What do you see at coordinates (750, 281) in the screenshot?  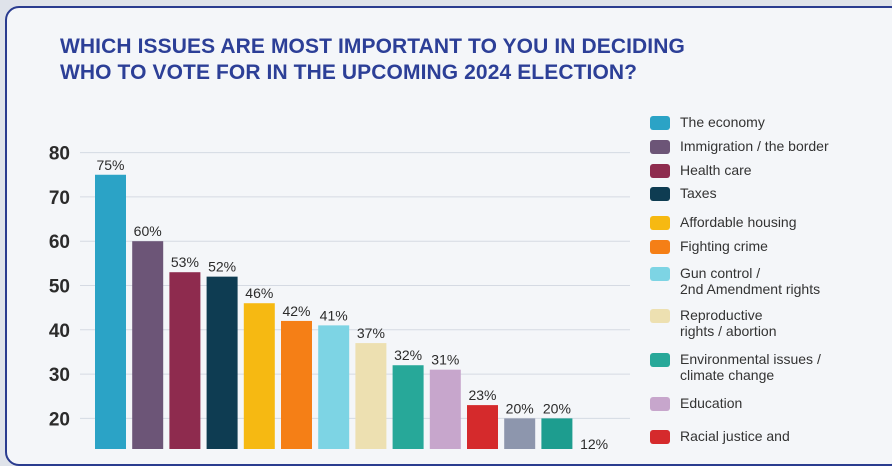 I see `legend-label: Gun control / 2nd Amendment rights` at bounding box center [750, 281].